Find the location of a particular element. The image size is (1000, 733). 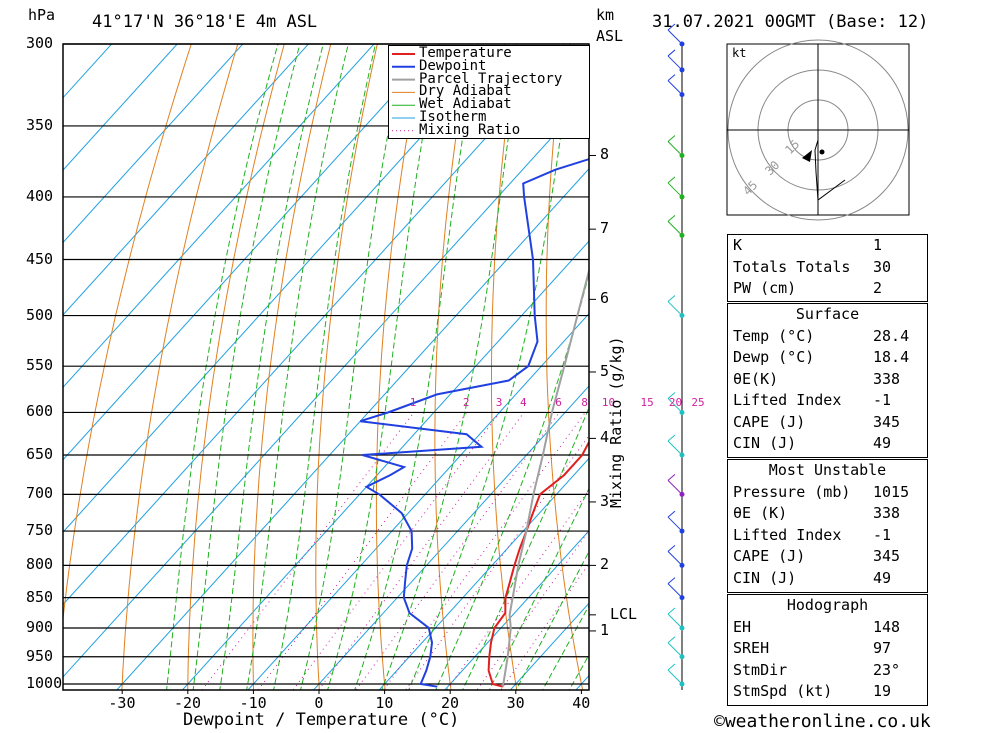

temp-tick-label: -20 is located at coordinates (188, 703).